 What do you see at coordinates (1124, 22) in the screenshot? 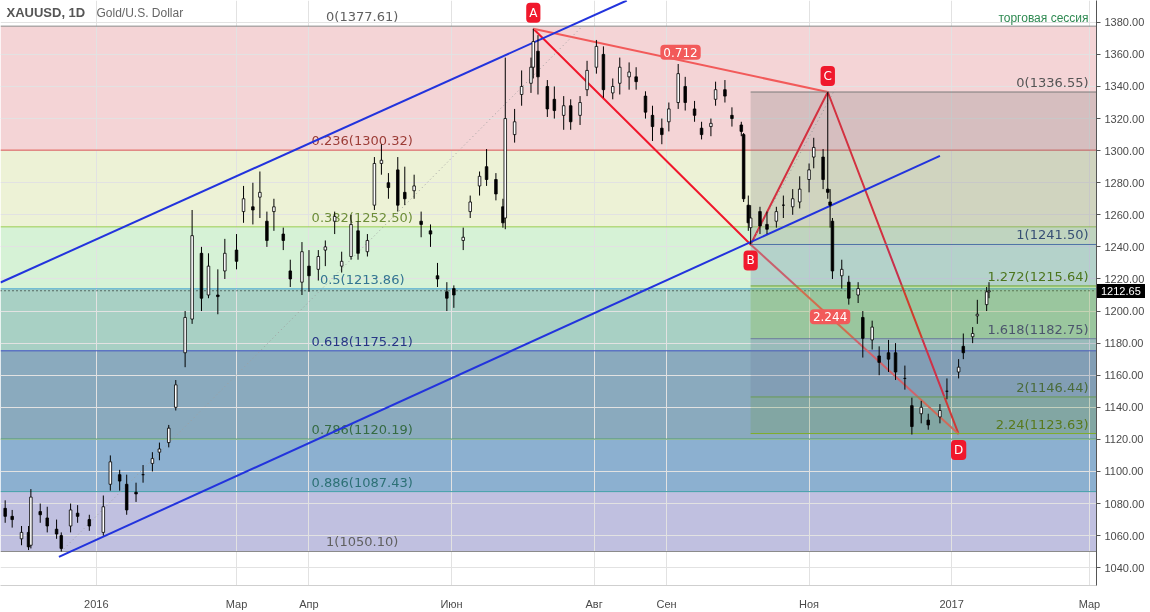
I see `y-tick-label: 1380.00` at bounding box center [1124, 22].